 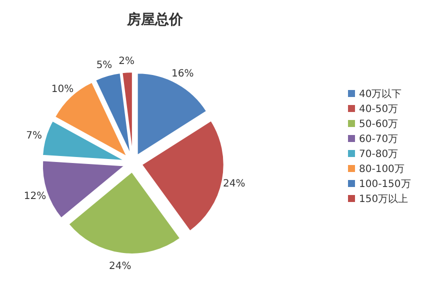 I want to click on data-label: 7%, so click(x=34, y=136).